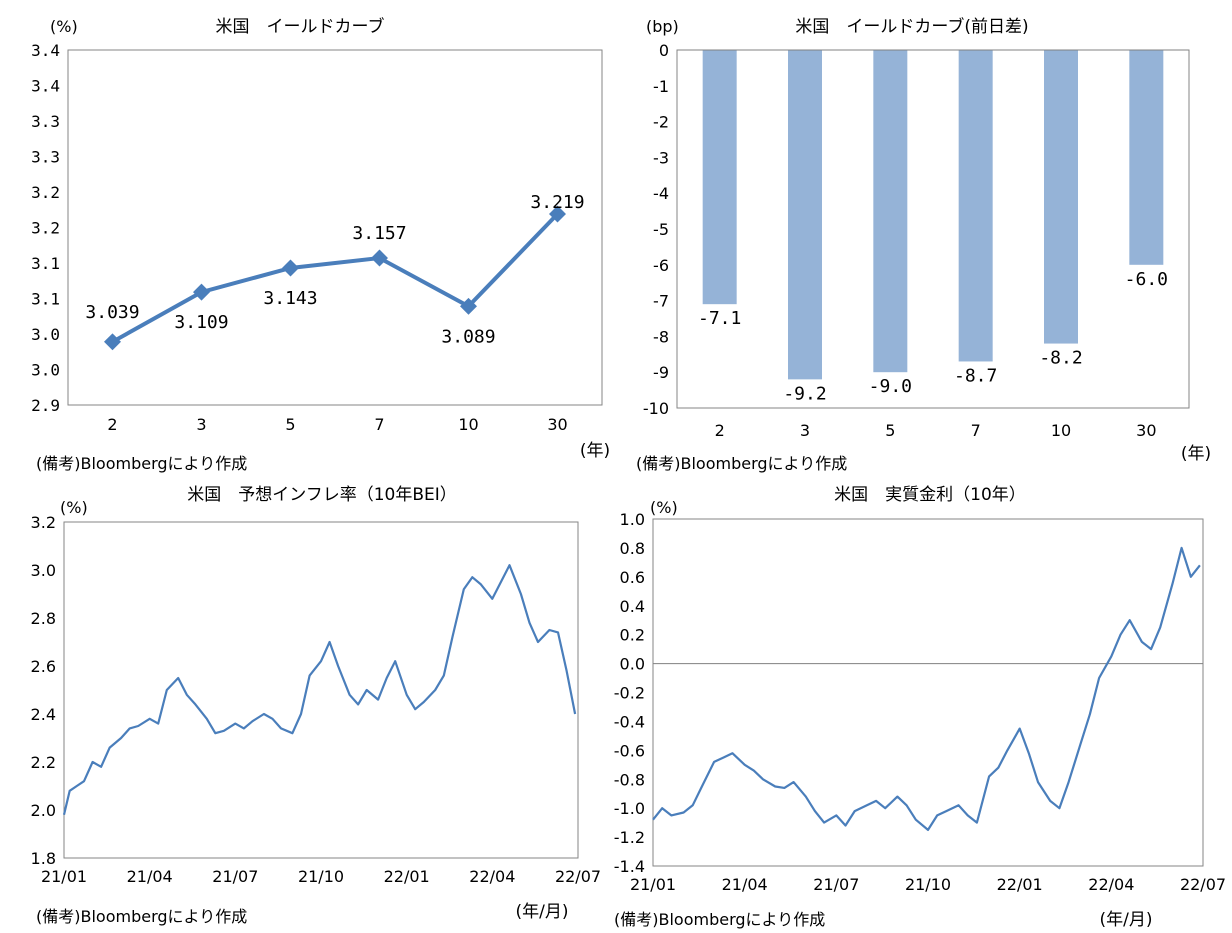  I want to click on x-axis-ticks: 21/01 21/04 21/07 21/10 22/01 22/04 22/07, so click(928, 884).